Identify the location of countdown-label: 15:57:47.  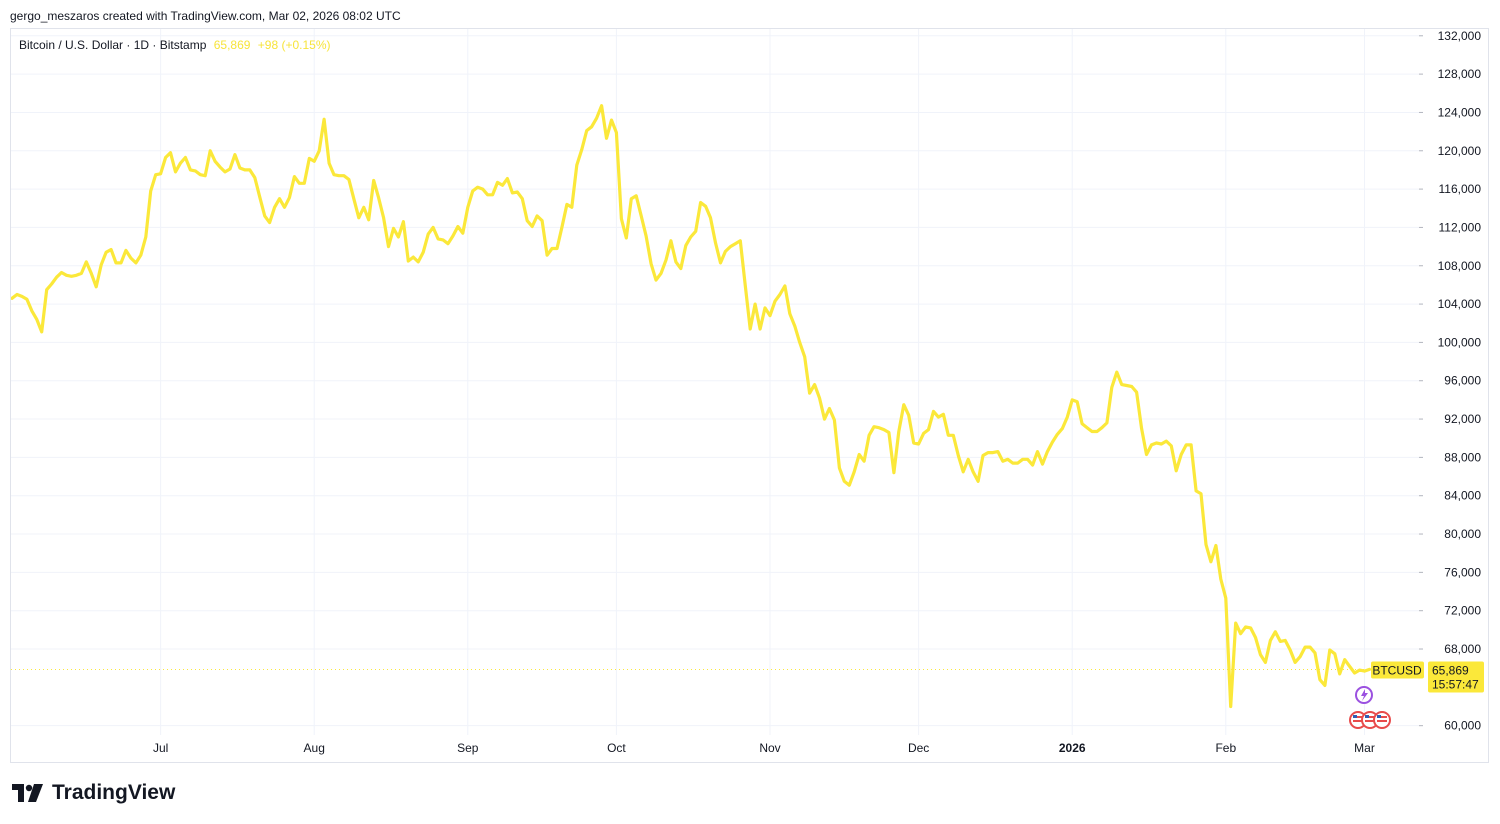
(1455, 684).